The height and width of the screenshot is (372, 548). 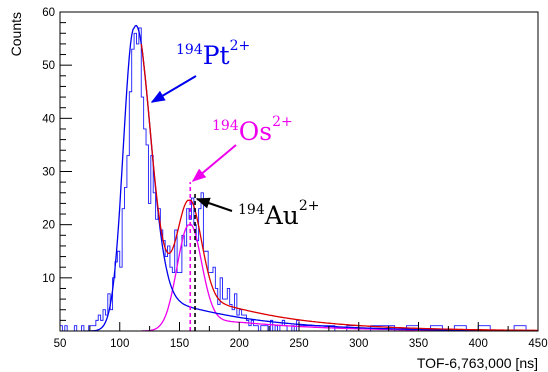 I want to click on x-tick-label: 300, so click(x=358, y=344).